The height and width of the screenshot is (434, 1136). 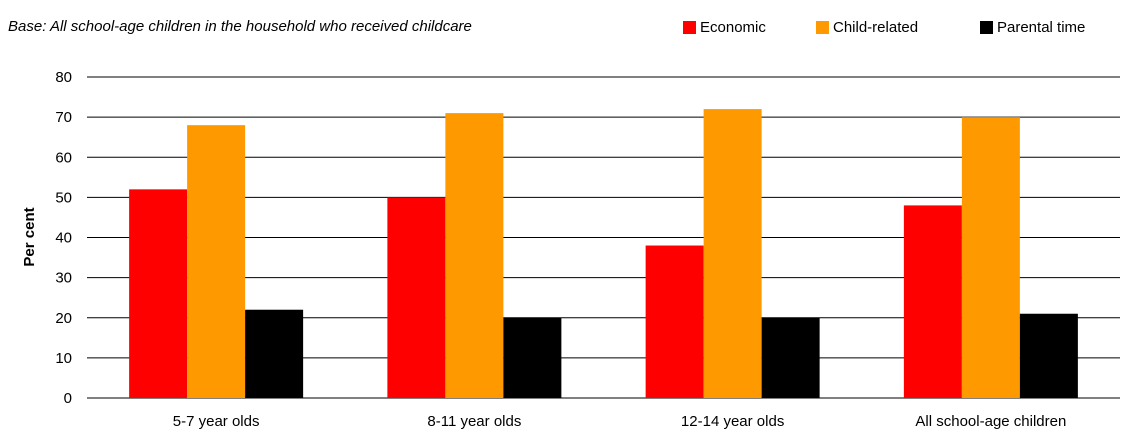 What do you see at coordinates (63, 318) in the screenshot?
I see `y-tick-label-20: 20` at bounding box center [63, 318].